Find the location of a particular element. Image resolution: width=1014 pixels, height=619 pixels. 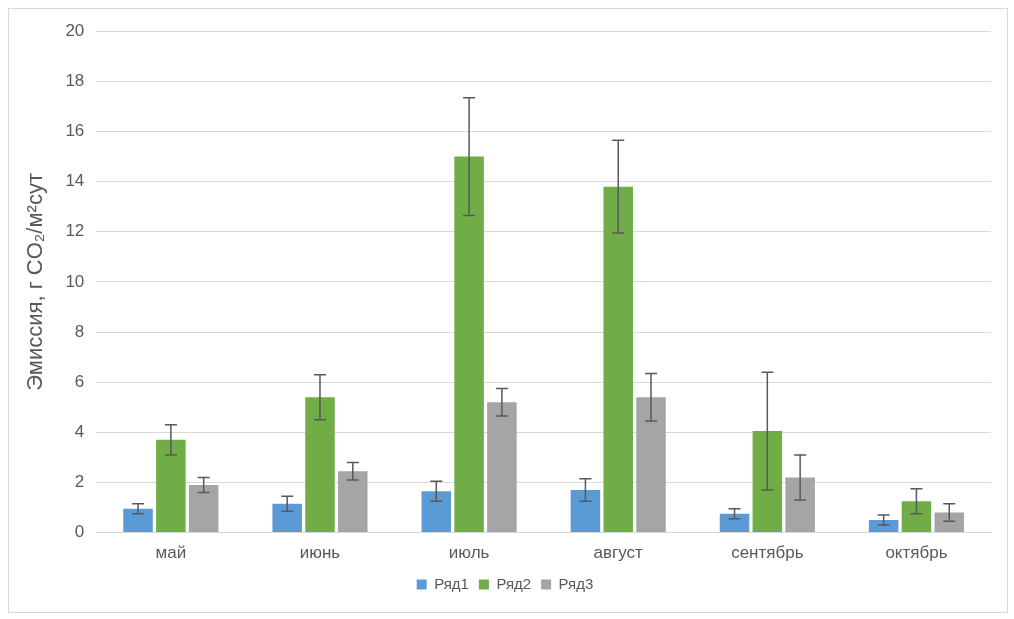

y-tick-label: 10 is located at coordinates (75, 281).